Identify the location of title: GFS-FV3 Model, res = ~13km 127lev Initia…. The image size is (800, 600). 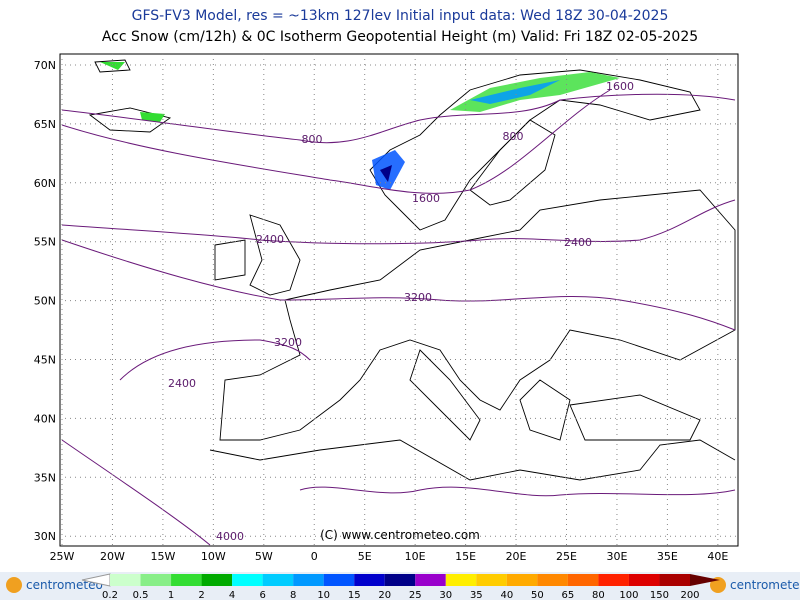
(400, 16).